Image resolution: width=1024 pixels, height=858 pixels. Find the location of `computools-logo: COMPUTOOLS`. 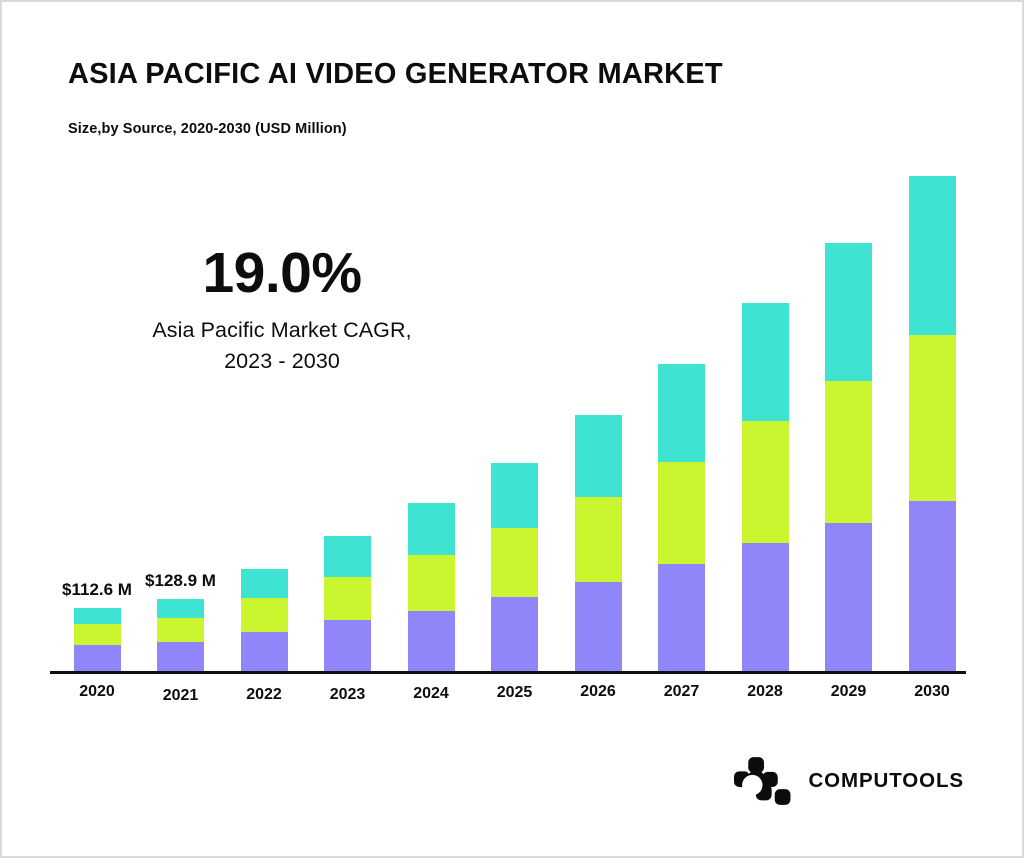

computools-logo: COMPUTOOLS is located at coordinates (849, 781).